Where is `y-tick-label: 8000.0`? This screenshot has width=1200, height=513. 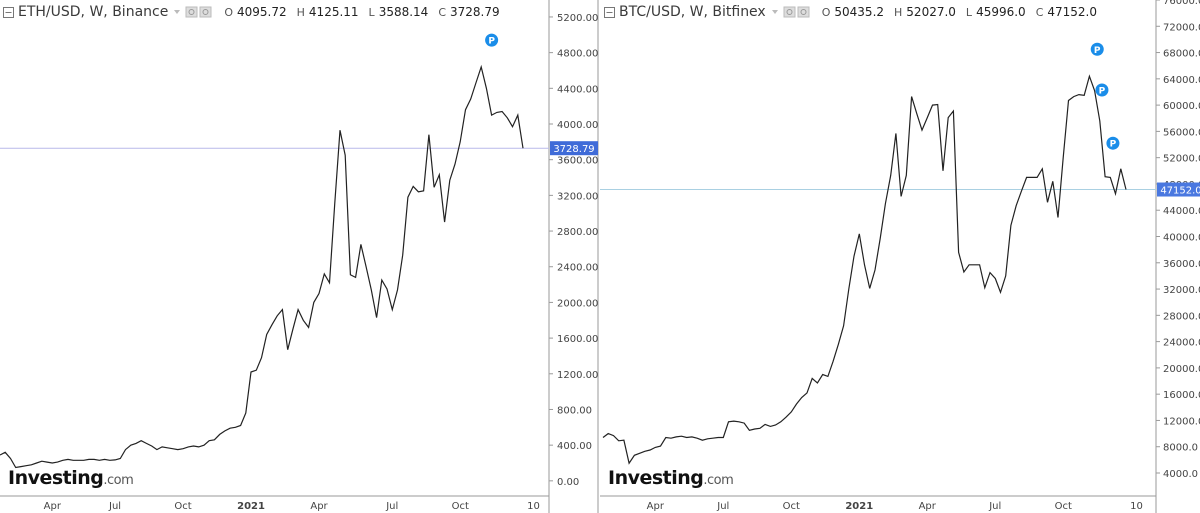
y-tick-label: 8000.0 is located at coordinates (1180, 448).